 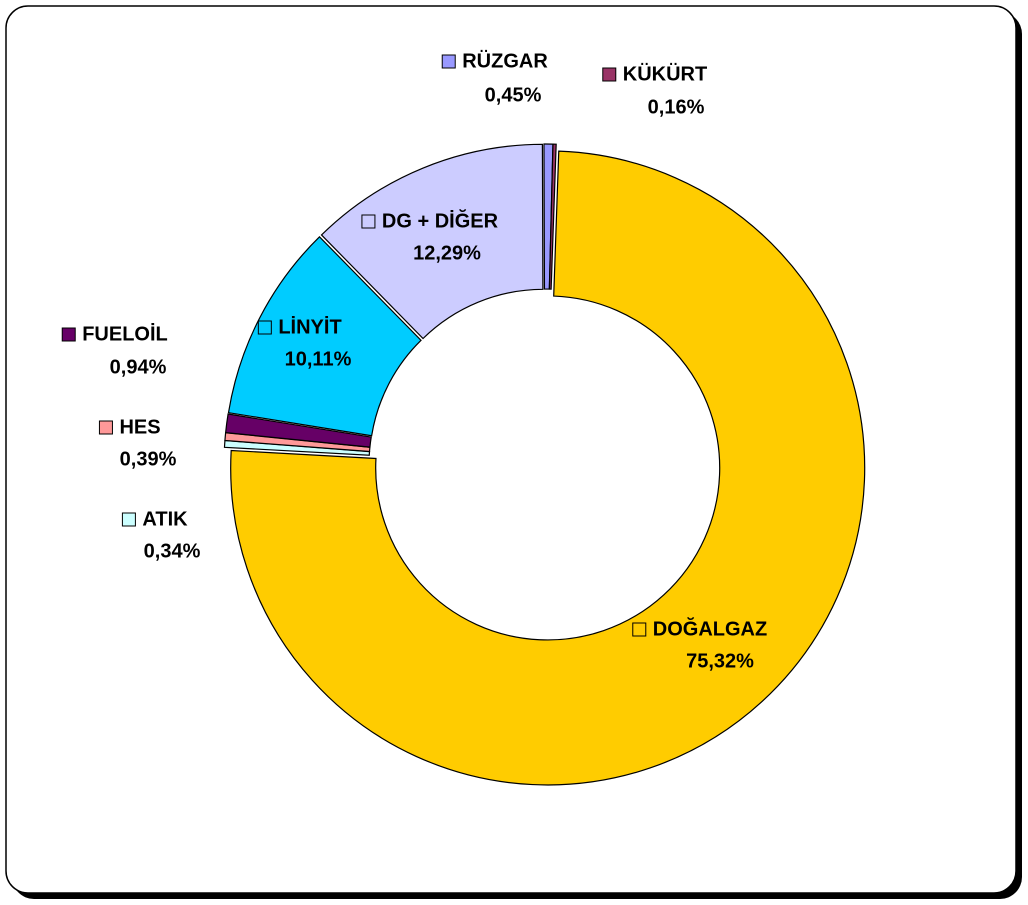 I want to click on slice-label: DOĞALGAZ, so click(x=710, y=628).